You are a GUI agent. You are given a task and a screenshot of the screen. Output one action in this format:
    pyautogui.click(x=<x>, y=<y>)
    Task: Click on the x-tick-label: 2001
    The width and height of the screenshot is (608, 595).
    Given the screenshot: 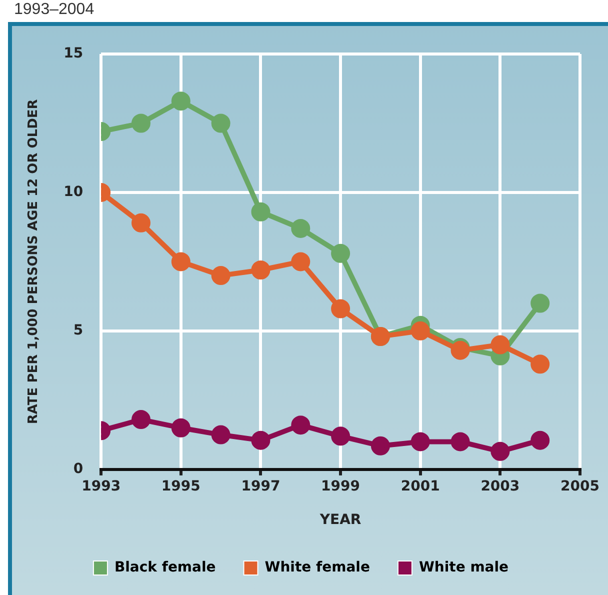 What is the action you would take?
    pyautogui.click(x=420, y=486)
    